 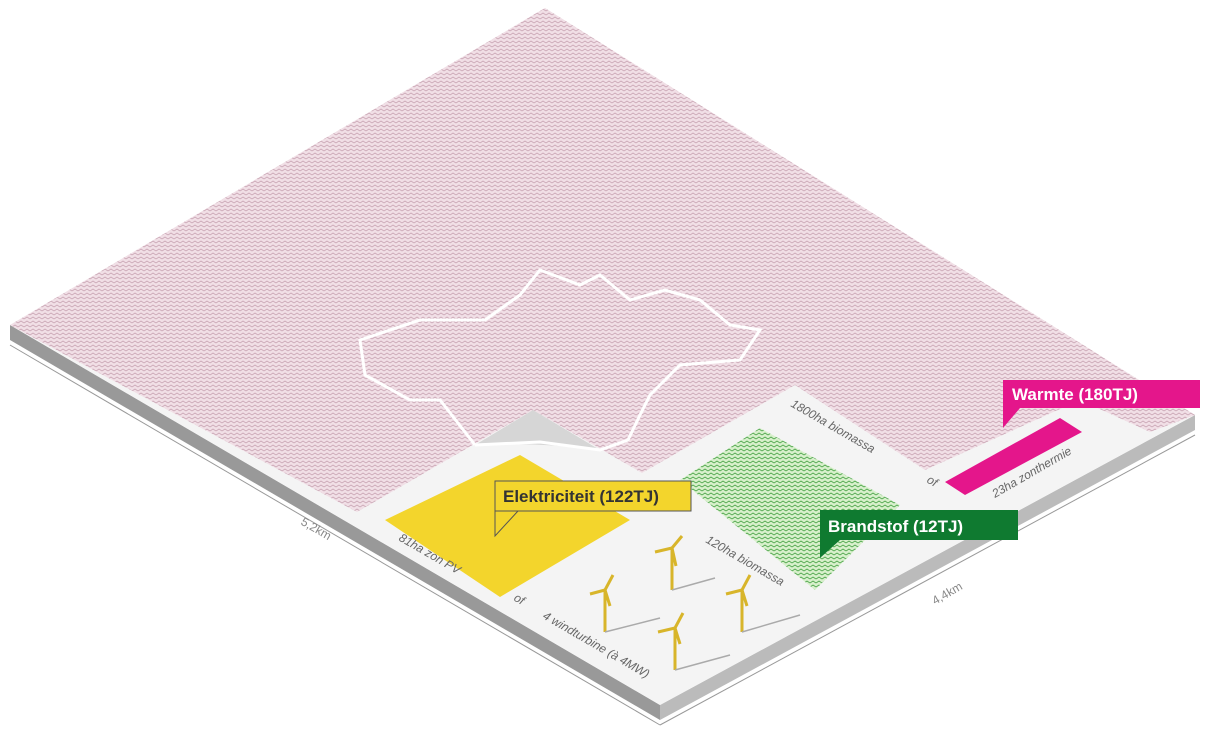 I want to click on electricity-callout: Elektriciteit (122TJ), so click(x=593, y=509).